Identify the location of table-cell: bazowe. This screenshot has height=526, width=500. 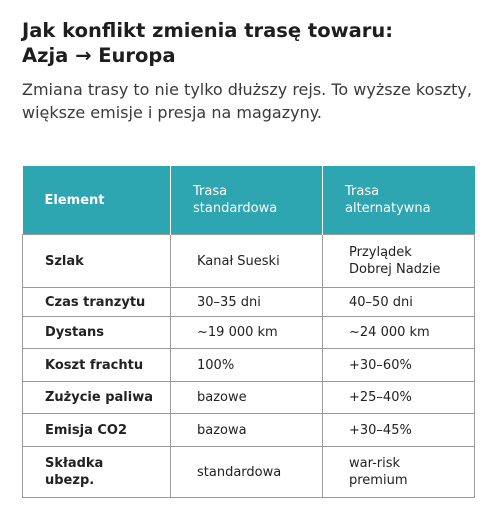
(246, 397).